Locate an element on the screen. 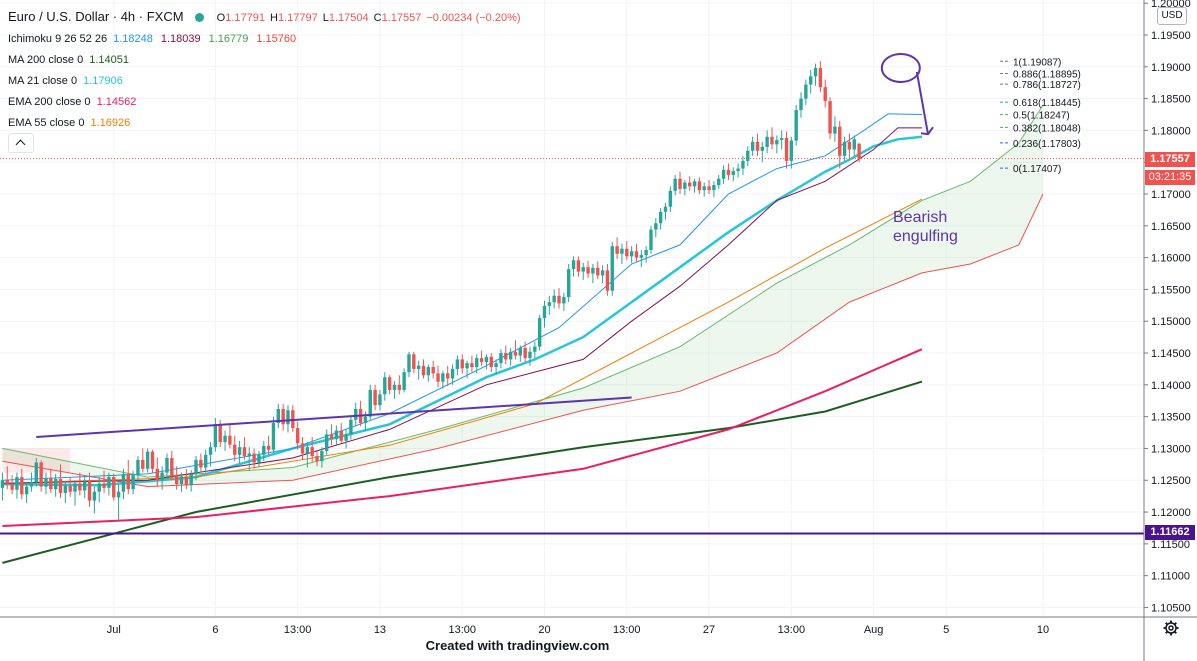  trendline is located at coordinates (334, 417).